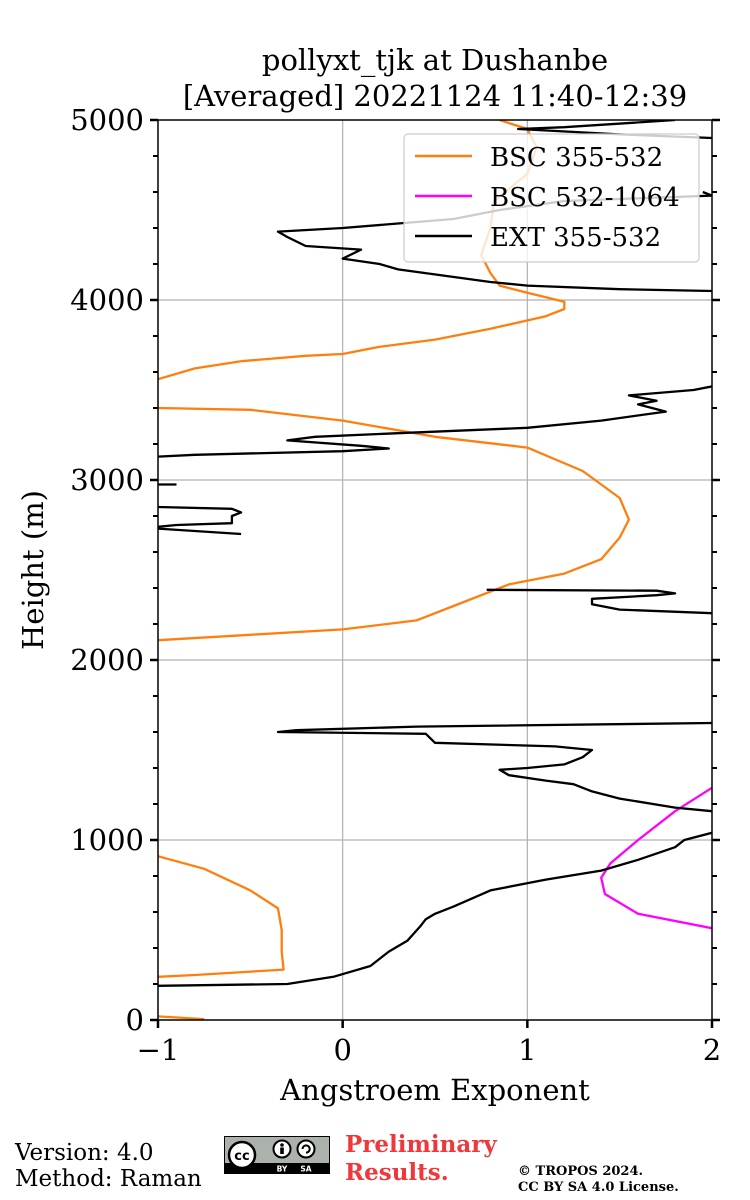 The width and height of the screenshot is (750, 1200). What do you see at coordinates (494, 767) in the screenshot?
I see `series-line-ext-355-532-1160-1650-m` at bounding box center [494, 767].